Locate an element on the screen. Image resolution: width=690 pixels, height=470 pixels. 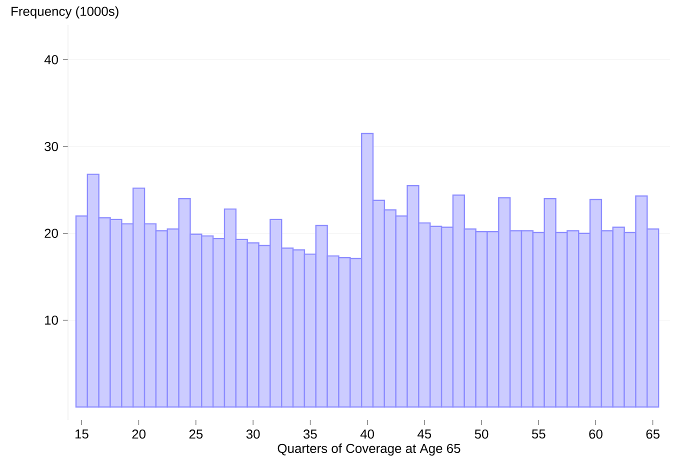
x-tick-label: 40 is located at coordinates (367, 434).